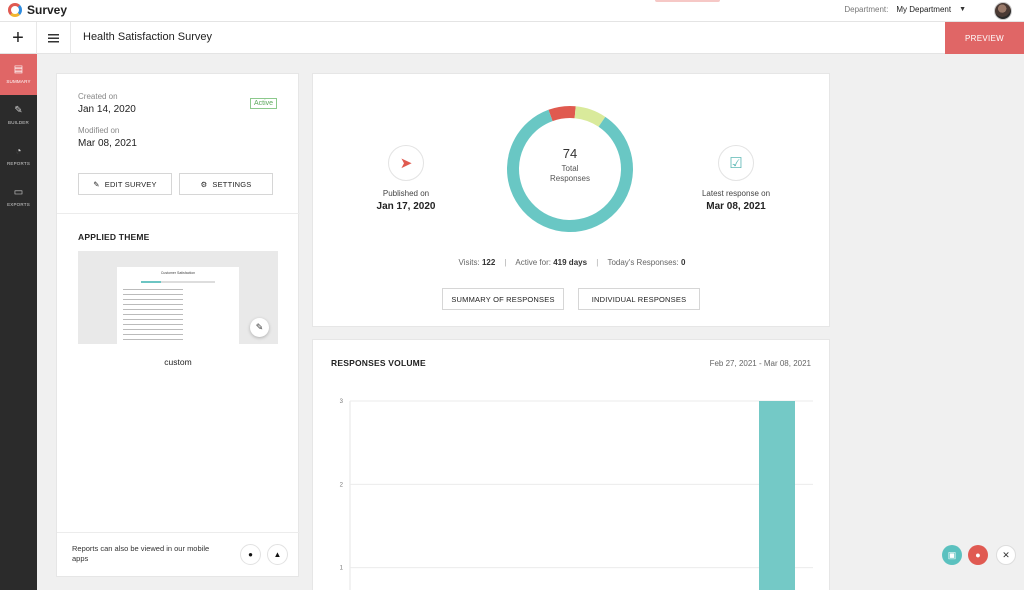  I want to click on active-for-value: 419 days, so click(570, 262).